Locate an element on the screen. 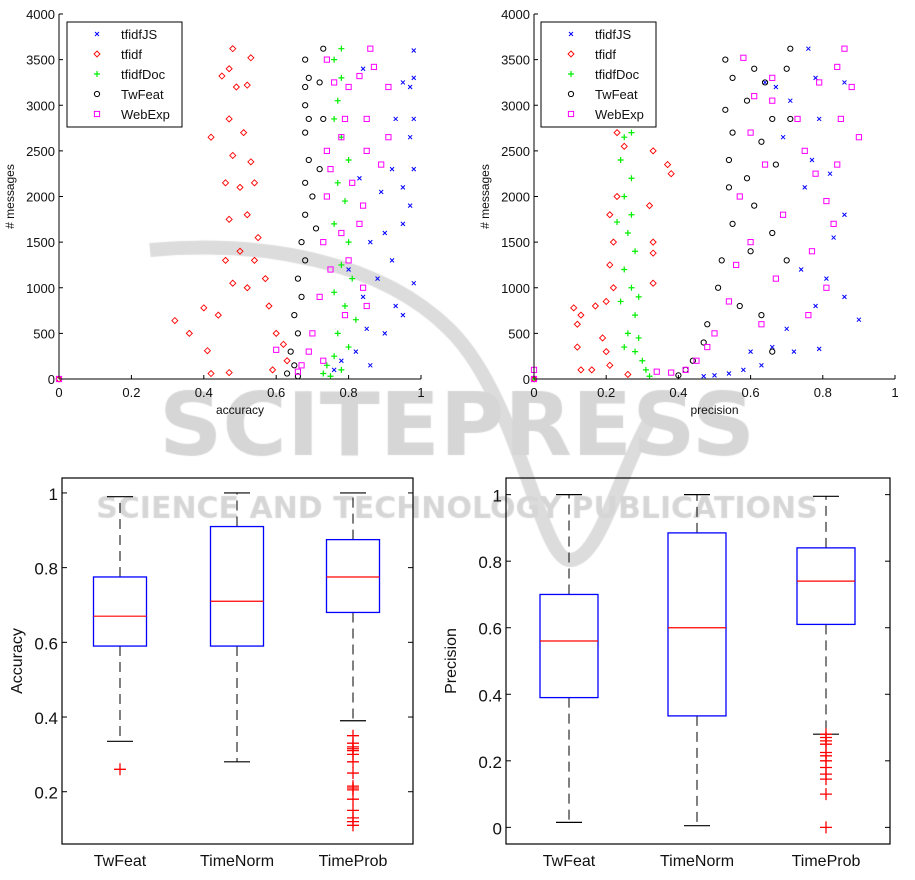 The image size is (915, 880). x-tick-label: 0 is located at coordinates (58, 392).